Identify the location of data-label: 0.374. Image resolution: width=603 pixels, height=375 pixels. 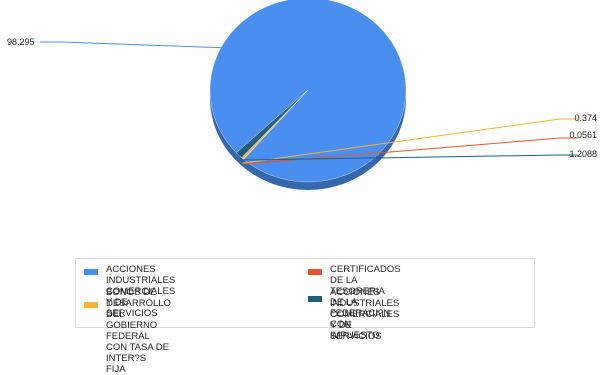
(585, 118).